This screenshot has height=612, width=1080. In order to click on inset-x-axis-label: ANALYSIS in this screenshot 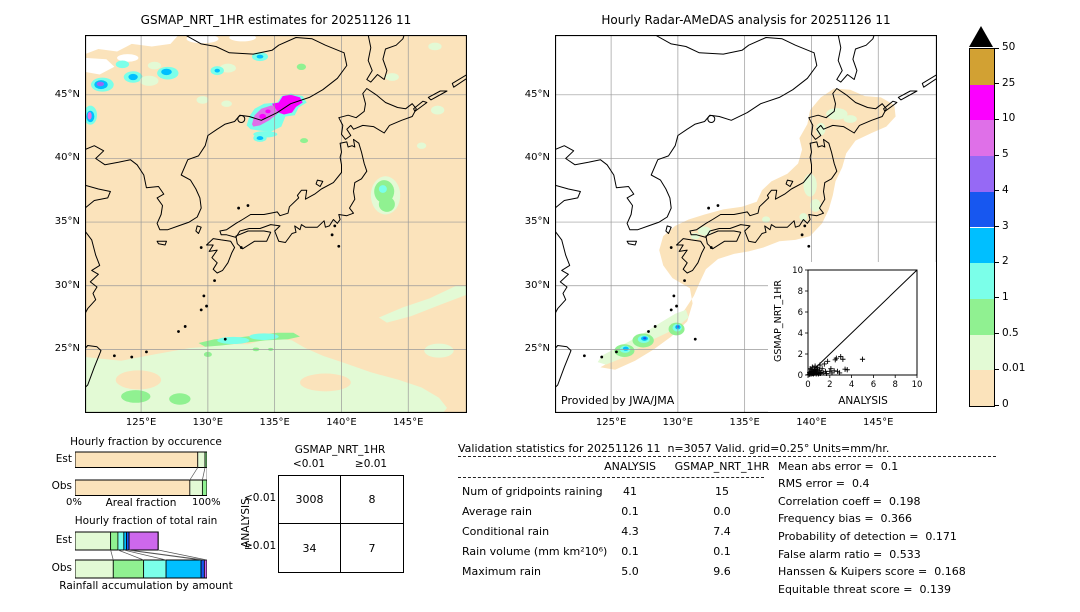, I will do `click(863, 401)`.